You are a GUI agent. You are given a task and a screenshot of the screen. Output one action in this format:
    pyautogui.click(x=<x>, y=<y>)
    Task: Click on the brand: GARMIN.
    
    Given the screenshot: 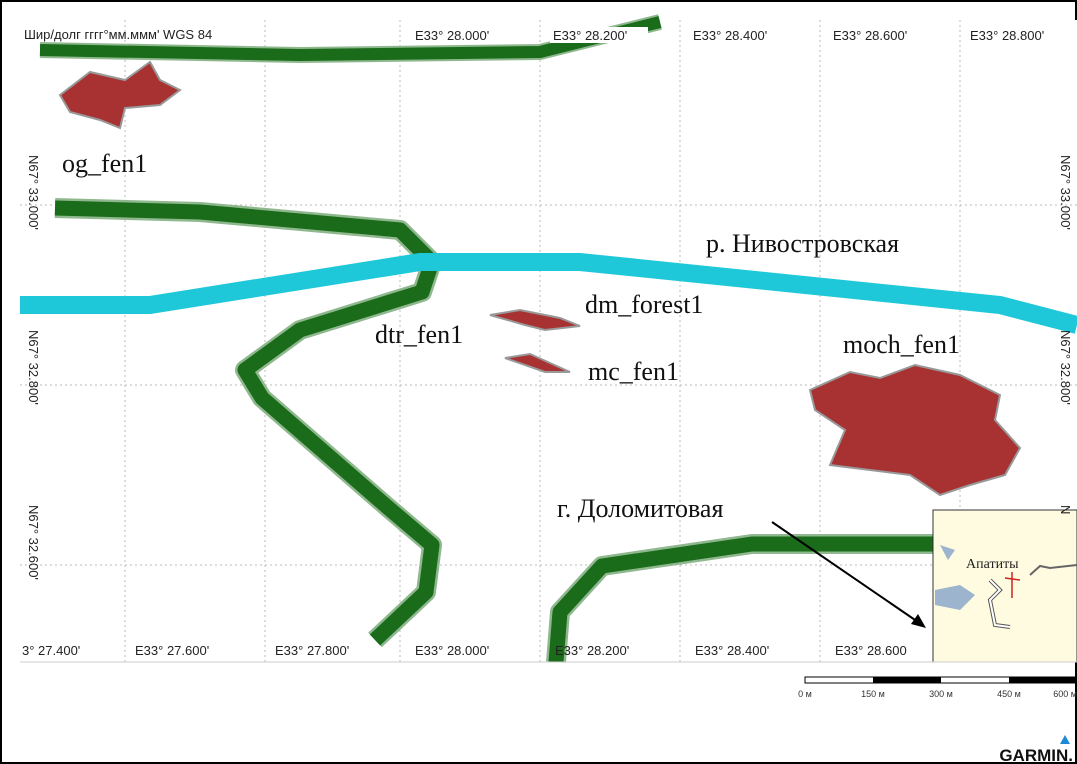 What is the action you would take?
    pyautogui.click(x=1036, y=755)
    